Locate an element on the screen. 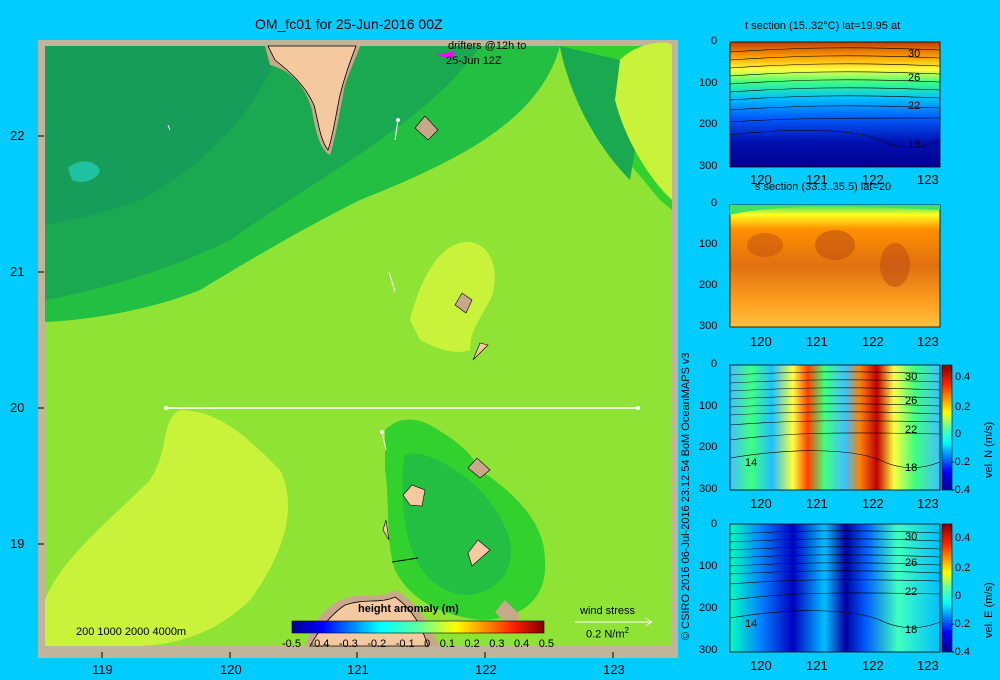 This screenshot has height=680, width=1000. colorbar-tick: -0.3 is located at coordinates (348, 644).